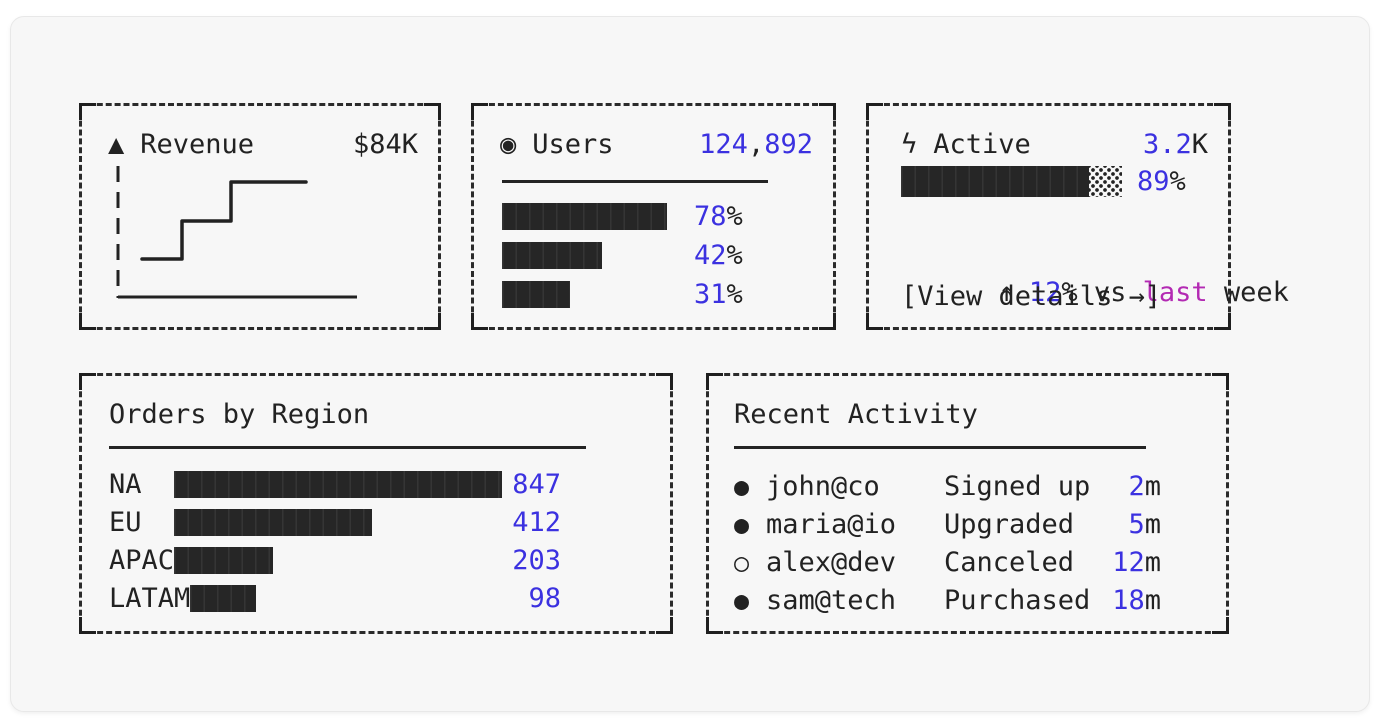 This screenshot has height=727, width=1400. I want to click on trend-text: ↑ 12% vs last week, so click(1095, 293).